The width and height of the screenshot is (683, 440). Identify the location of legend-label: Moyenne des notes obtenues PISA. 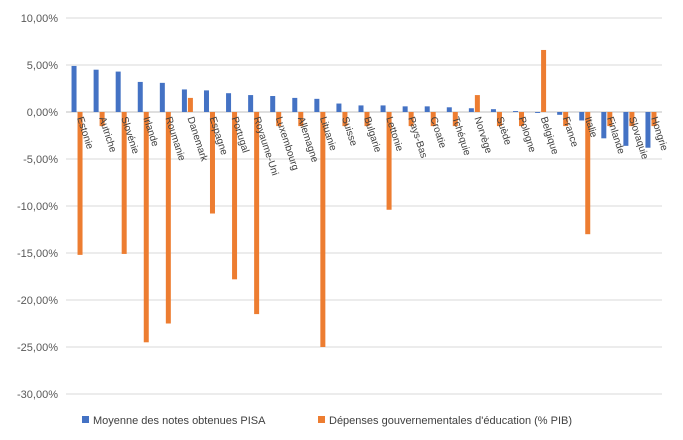
(179, 421).